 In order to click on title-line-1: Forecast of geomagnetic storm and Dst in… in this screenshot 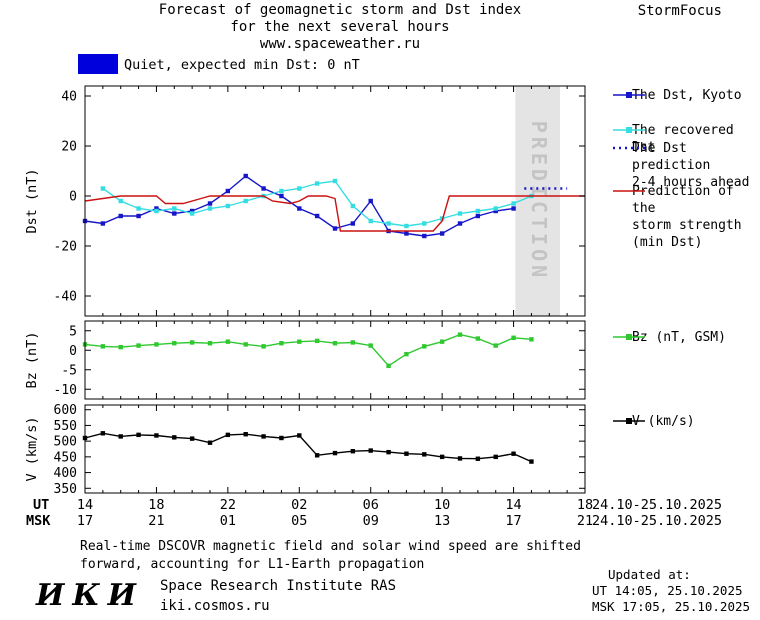, I will do `click(340, 10)`.